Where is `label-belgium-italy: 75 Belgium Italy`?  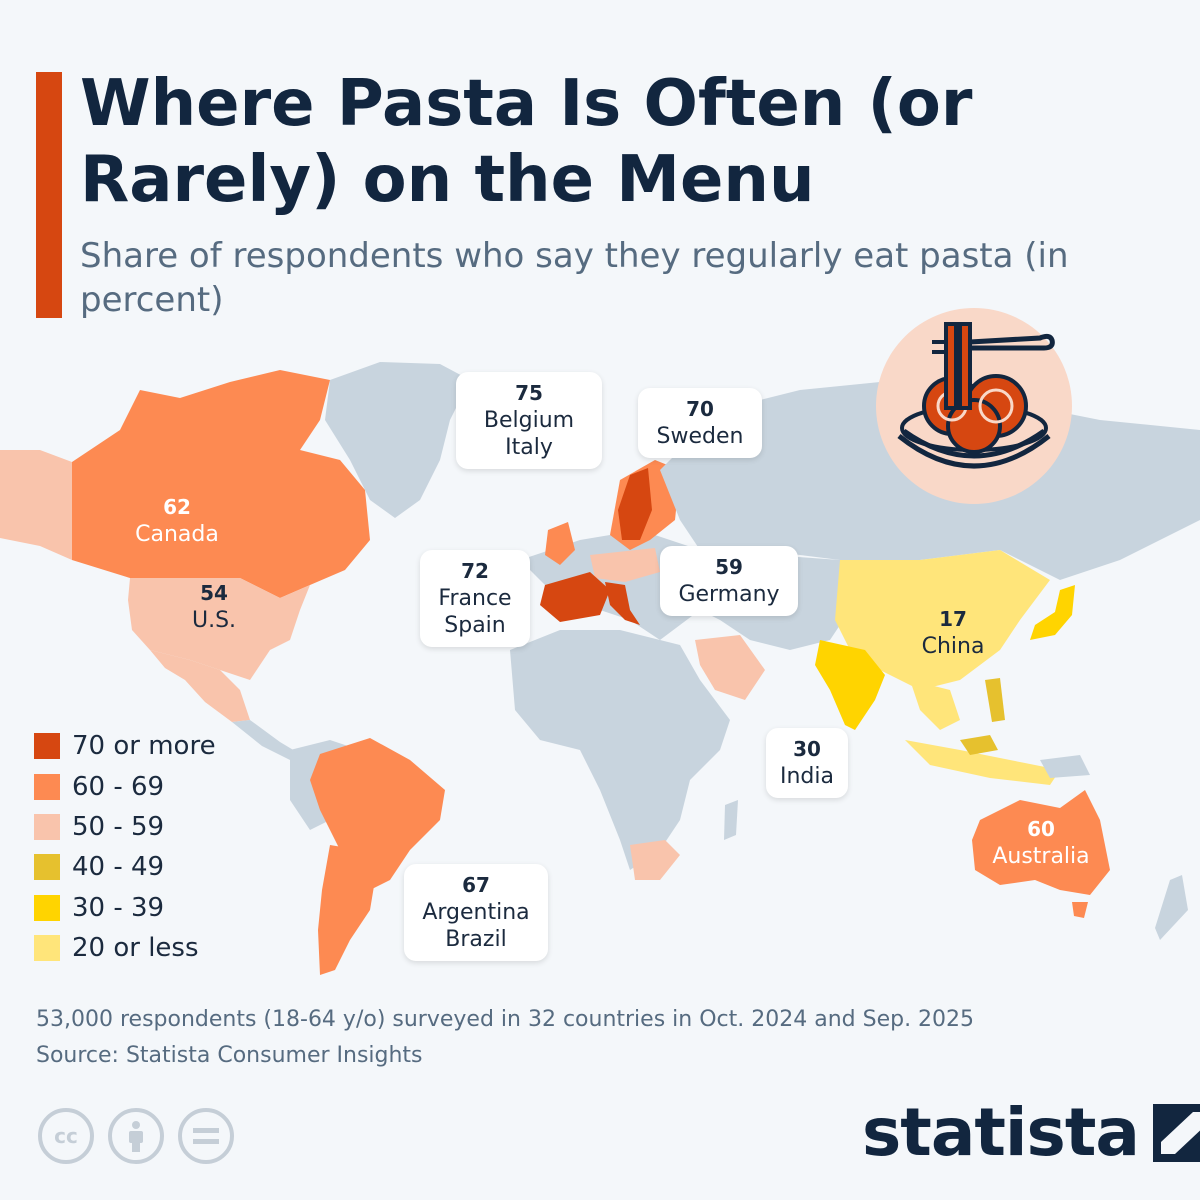
label-belgium-italy: 75 Belgium Italy is located at coordinates (529, 420).